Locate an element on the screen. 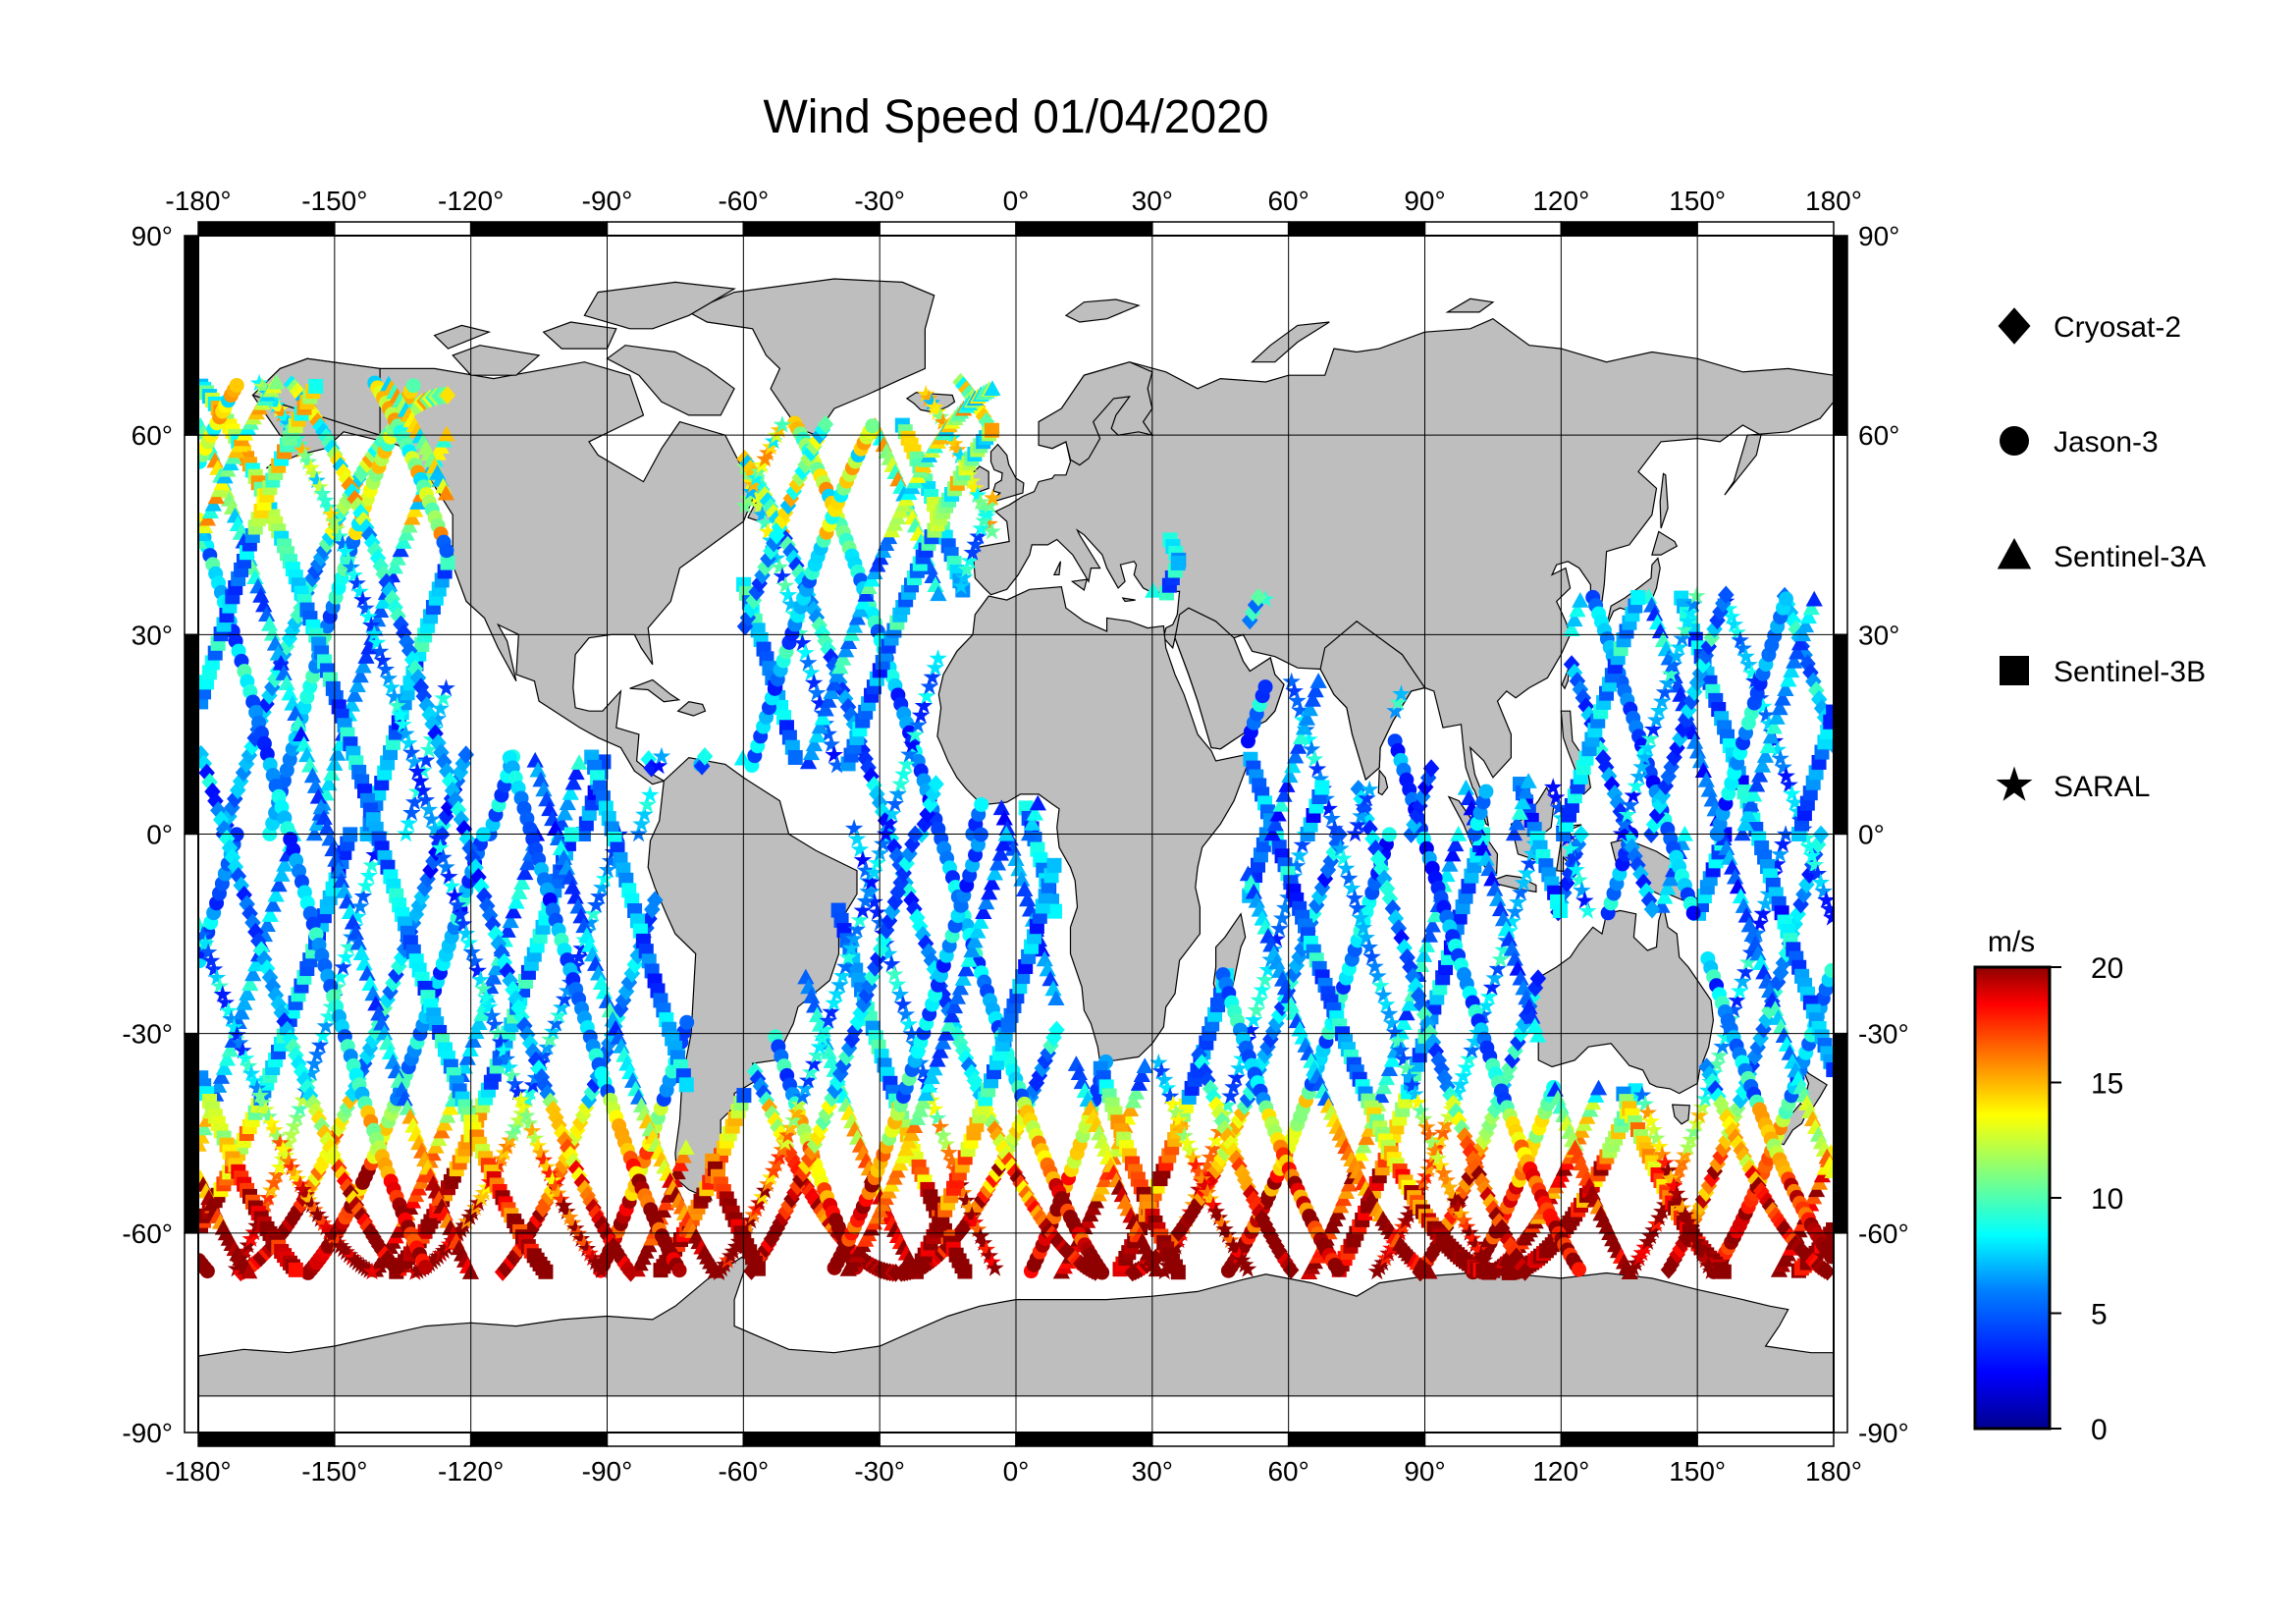  diamond-marker-icon is located at coordinates (2014, 326).